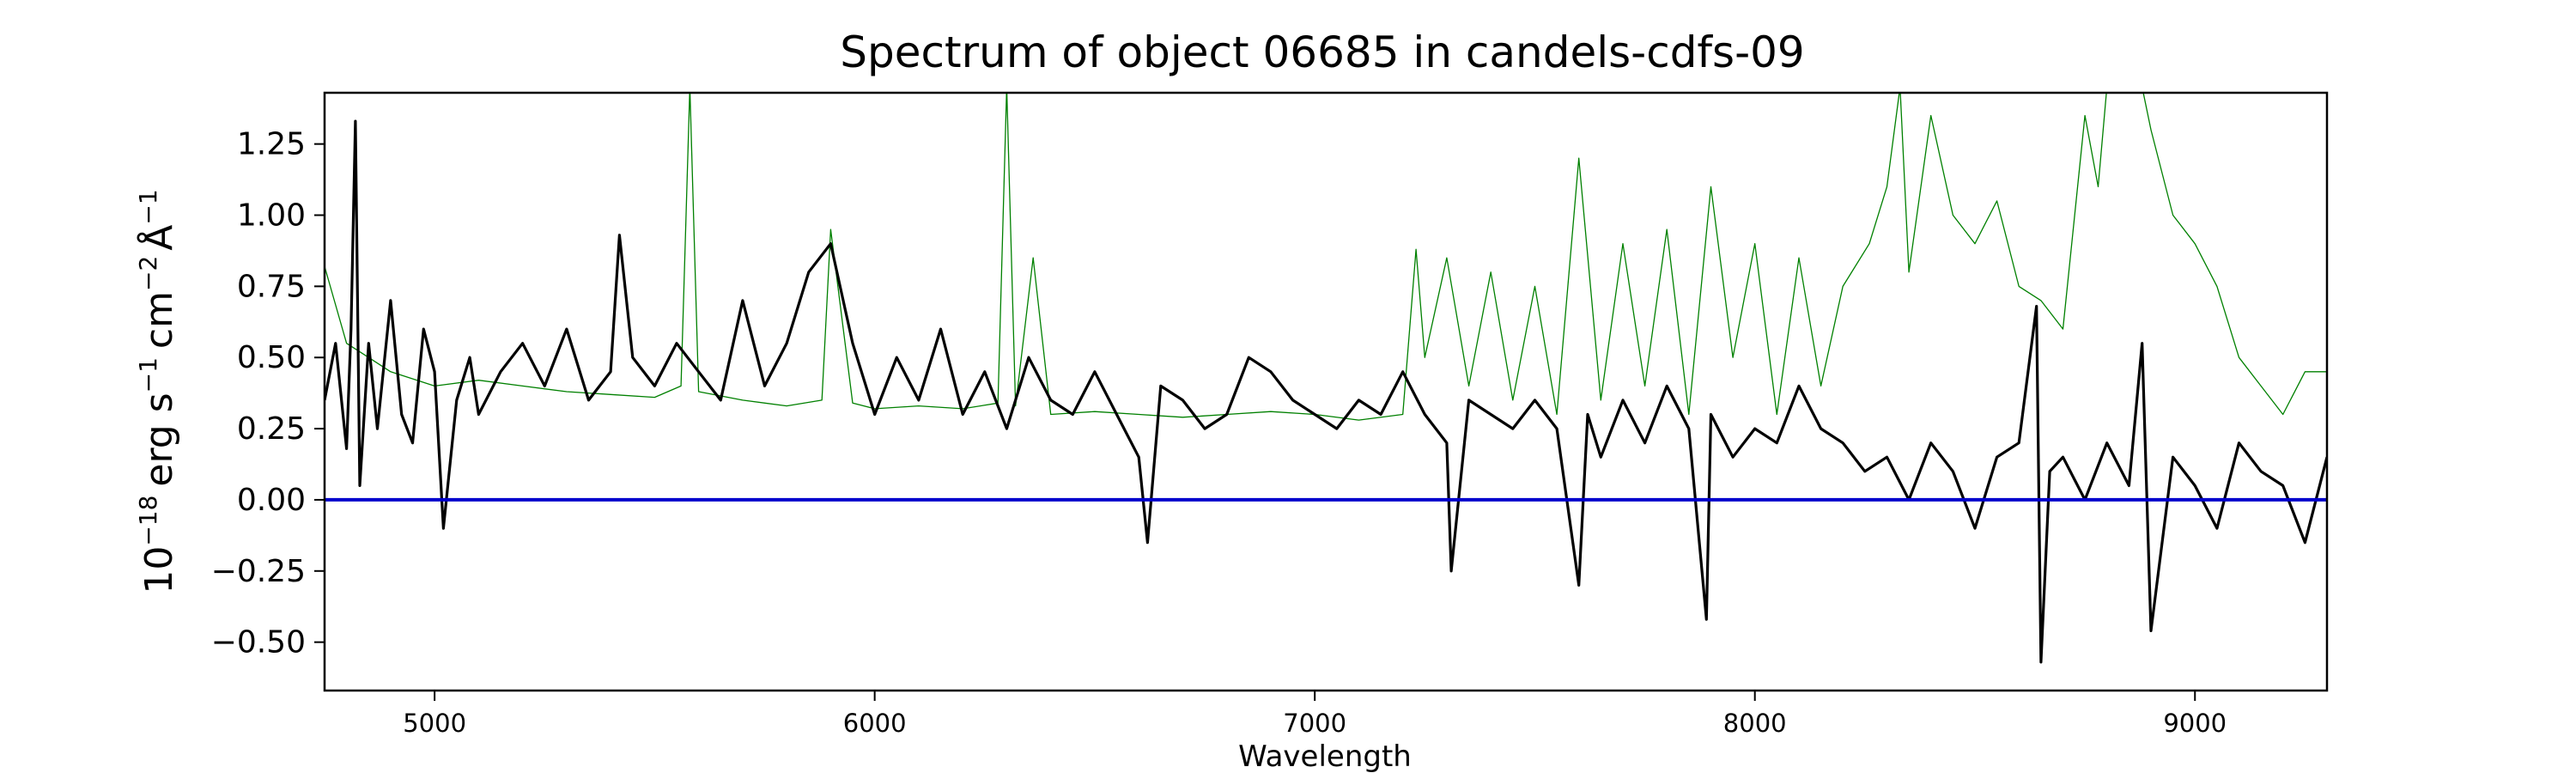  Describe the element at coordinates (2195, 723) in the screenshot. I see `x-tick-label: 9000` at that location.